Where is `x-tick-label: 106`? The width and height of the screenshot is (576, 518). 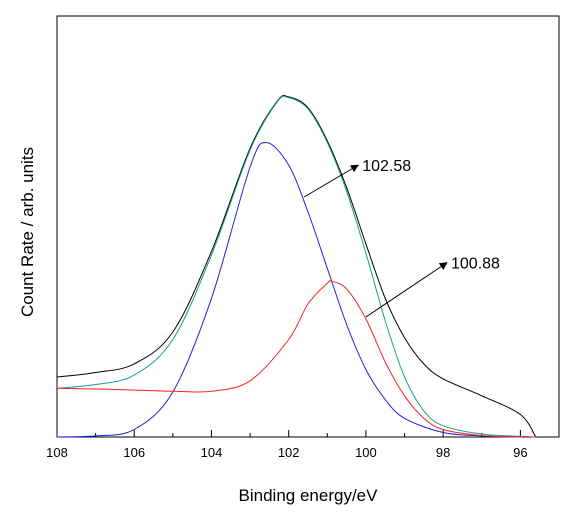
x-tick-label: 106 is located at coordinates (134, 452).